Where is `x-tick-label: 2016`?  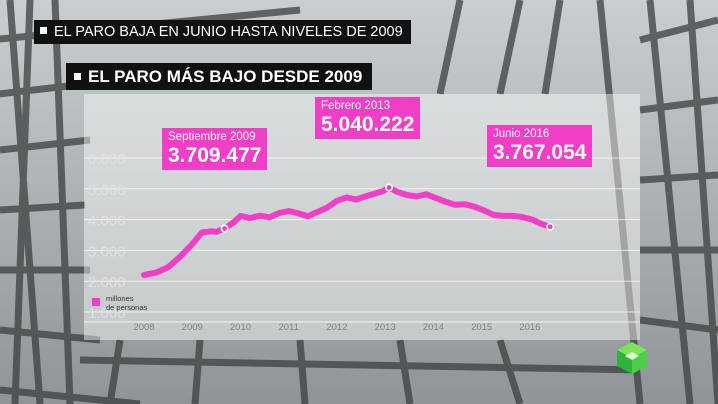 x-tick-label: 2016 is located at coordinates (529, 327).